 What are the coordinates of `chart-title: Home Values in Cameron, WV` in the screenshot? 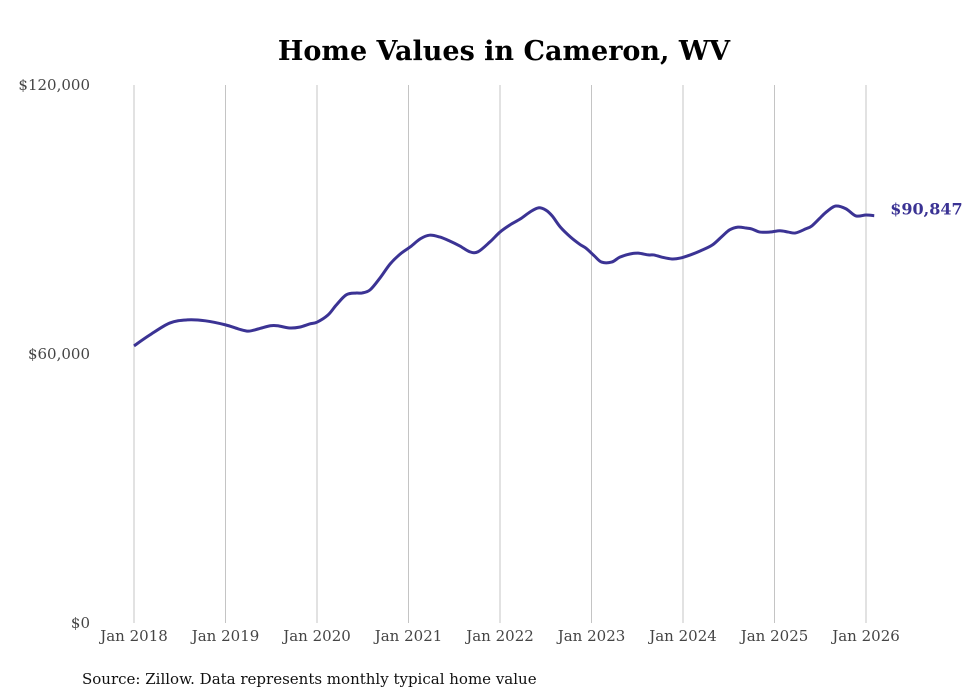 It's located at (504, 51).